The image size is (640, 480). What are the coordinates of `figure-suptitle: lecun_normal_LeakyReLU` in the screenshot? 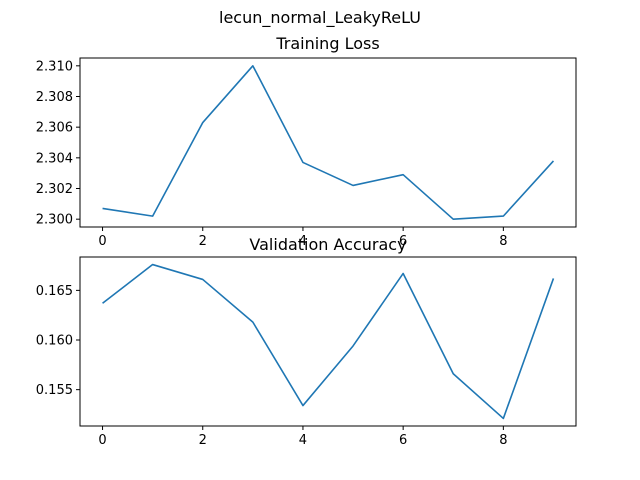 It's located at (320, 18).